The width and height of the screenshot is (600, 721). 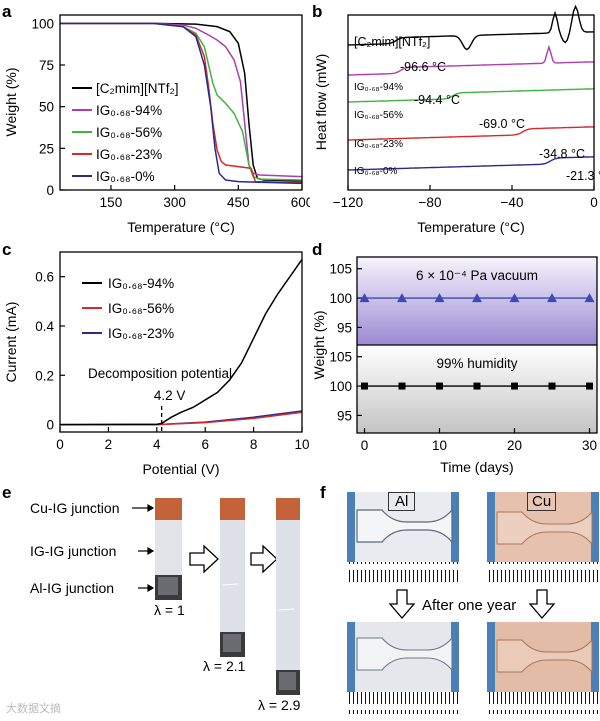 I want to click on chart-b-trace-label: IG₀.₆₈-94%, so click(x=378, y=87).